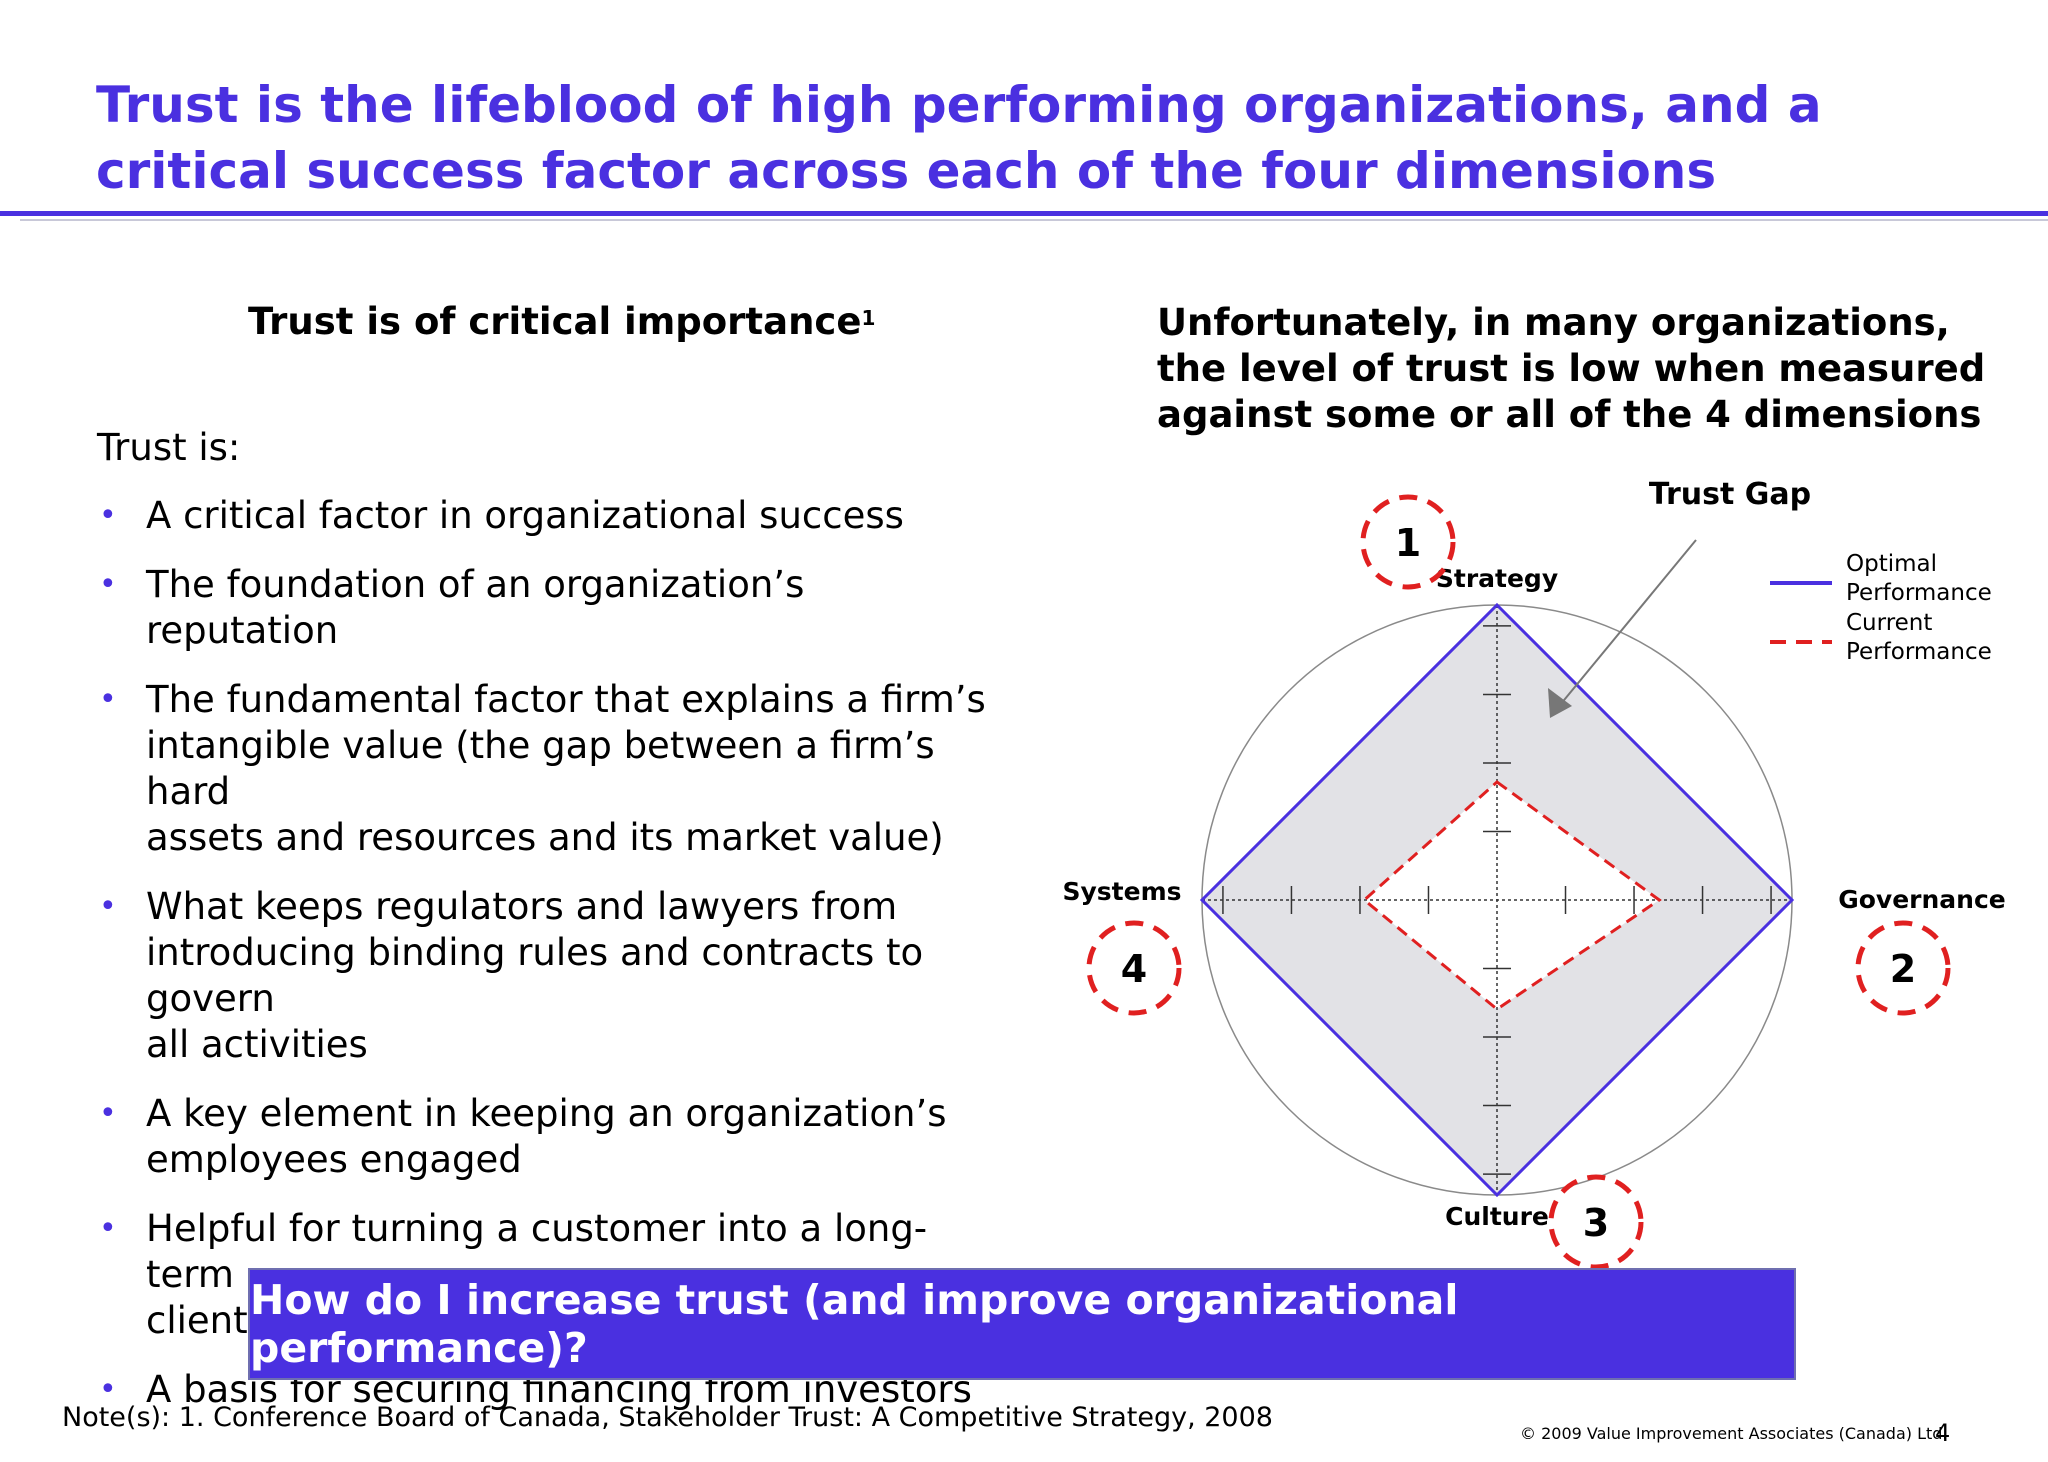 The width and height of the screenshot is (2048, 1462). I want to click on right-heading-line: Unfortunately, in many organizations,, so click(1553, 322).